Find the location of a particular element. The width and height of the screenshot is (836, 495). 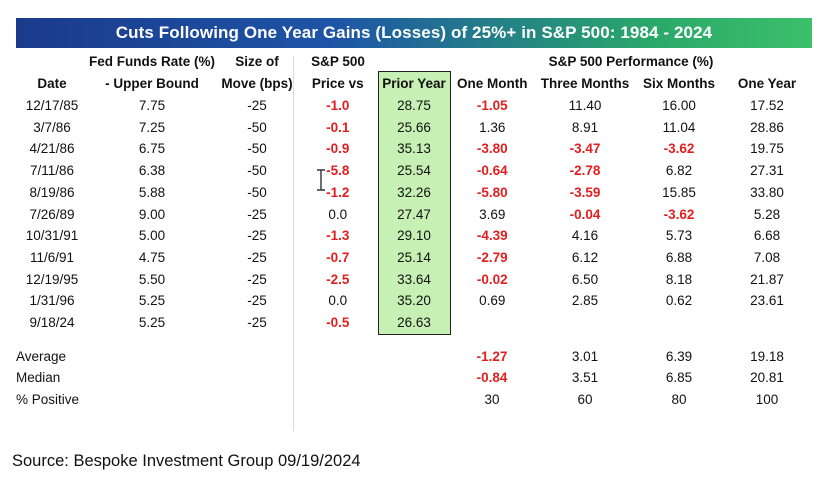

header-sp500: S&P 500 is located at coordinates (338, 62).